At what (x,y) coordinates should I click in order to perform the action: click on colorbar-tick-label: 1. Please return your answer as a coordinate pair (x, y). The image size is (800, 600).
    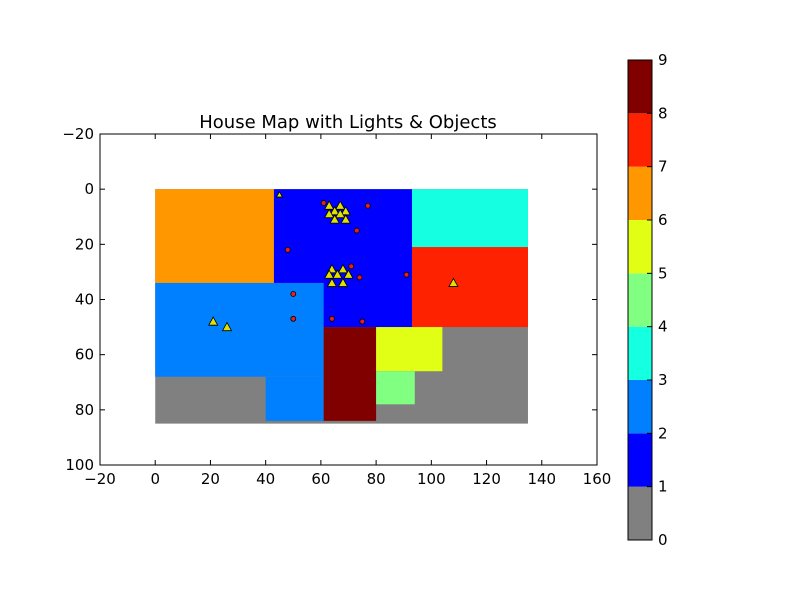
    Looking at the image, I should click on (663, 487).